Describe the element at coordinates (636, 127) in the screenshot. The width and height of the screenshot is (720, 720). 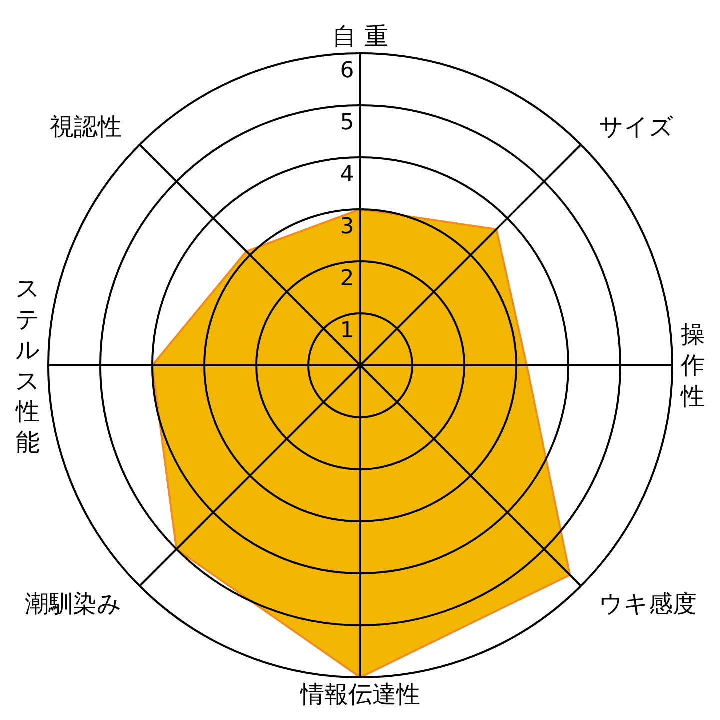
I see `spoke-label: サイズ` at that location.